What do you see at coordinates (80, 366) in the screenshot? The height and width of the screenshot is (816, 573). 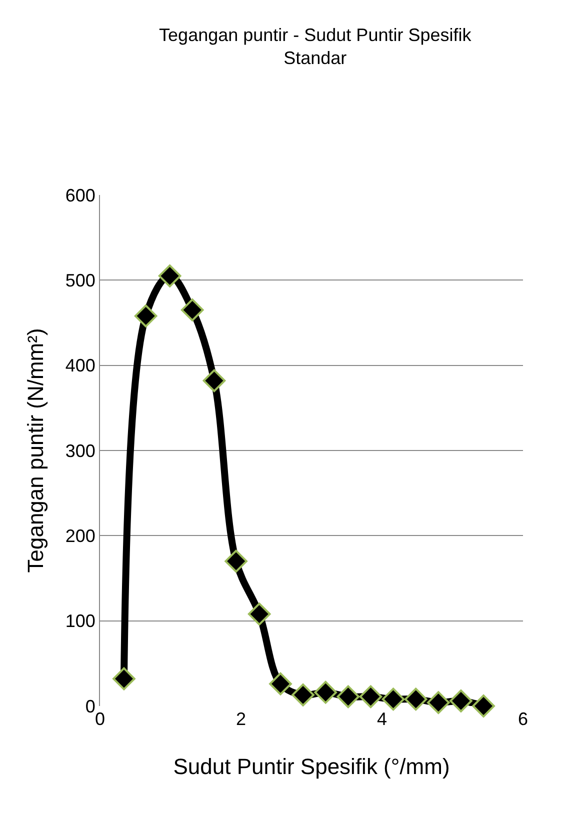 I see `y-tick-label: 400` at bounding box center [80, 366].